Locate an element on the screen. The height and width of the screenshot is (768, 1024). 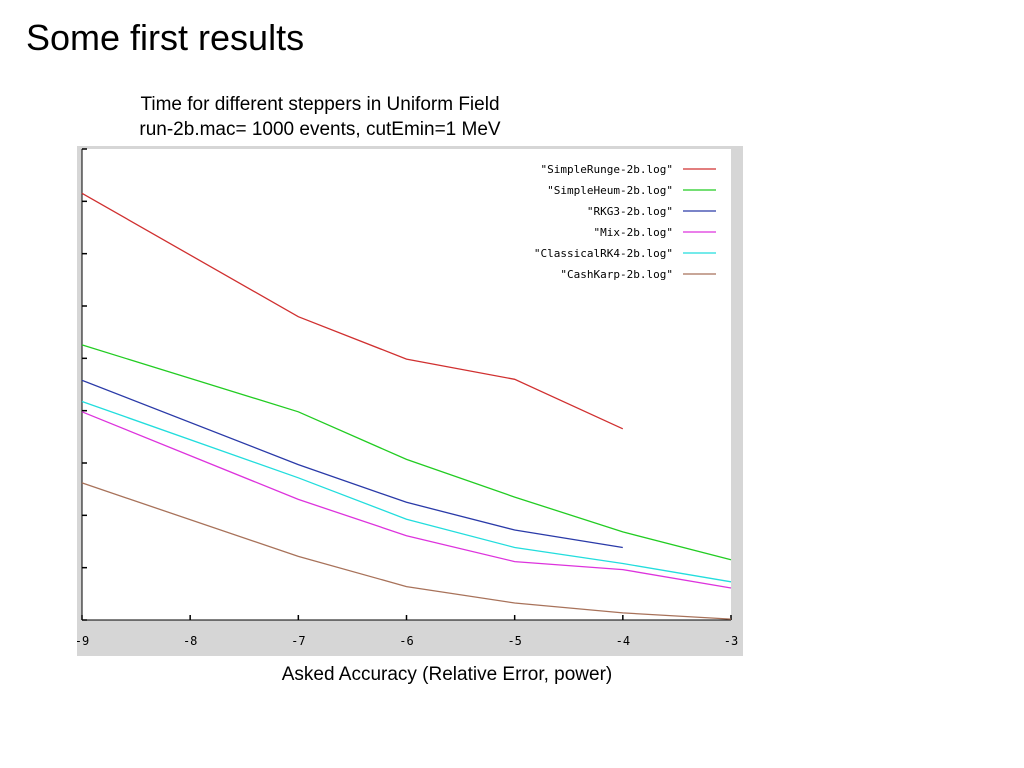
x-tick-label: -4 is located at coordinates (623, 641).